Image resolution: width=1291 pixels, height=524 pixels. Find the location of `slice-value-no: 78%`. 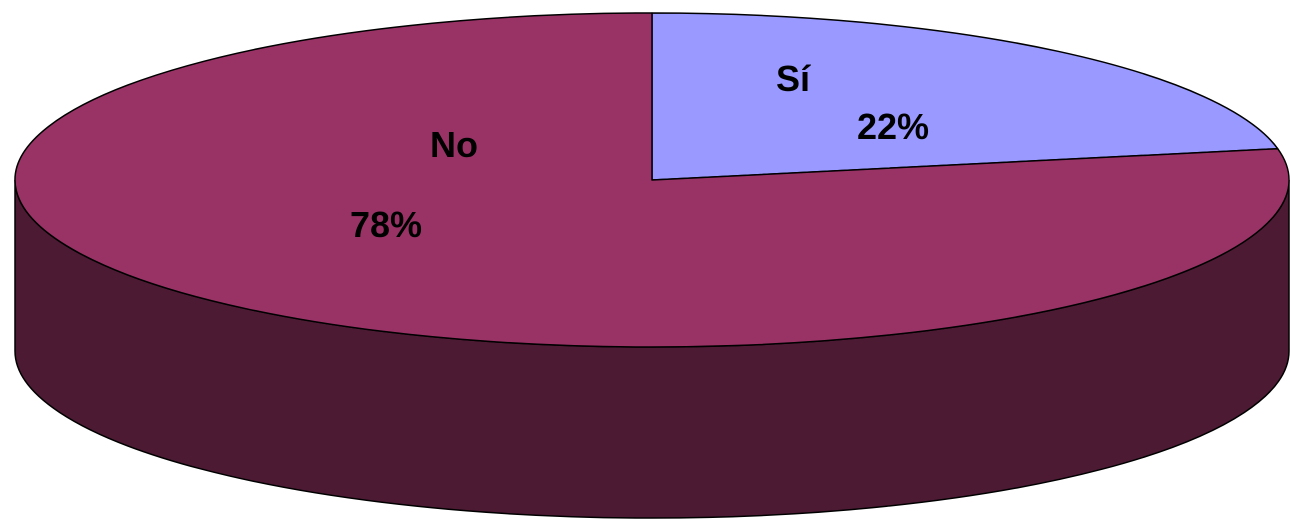

slice-value-no: 78% is located at coordinates (386, 224).